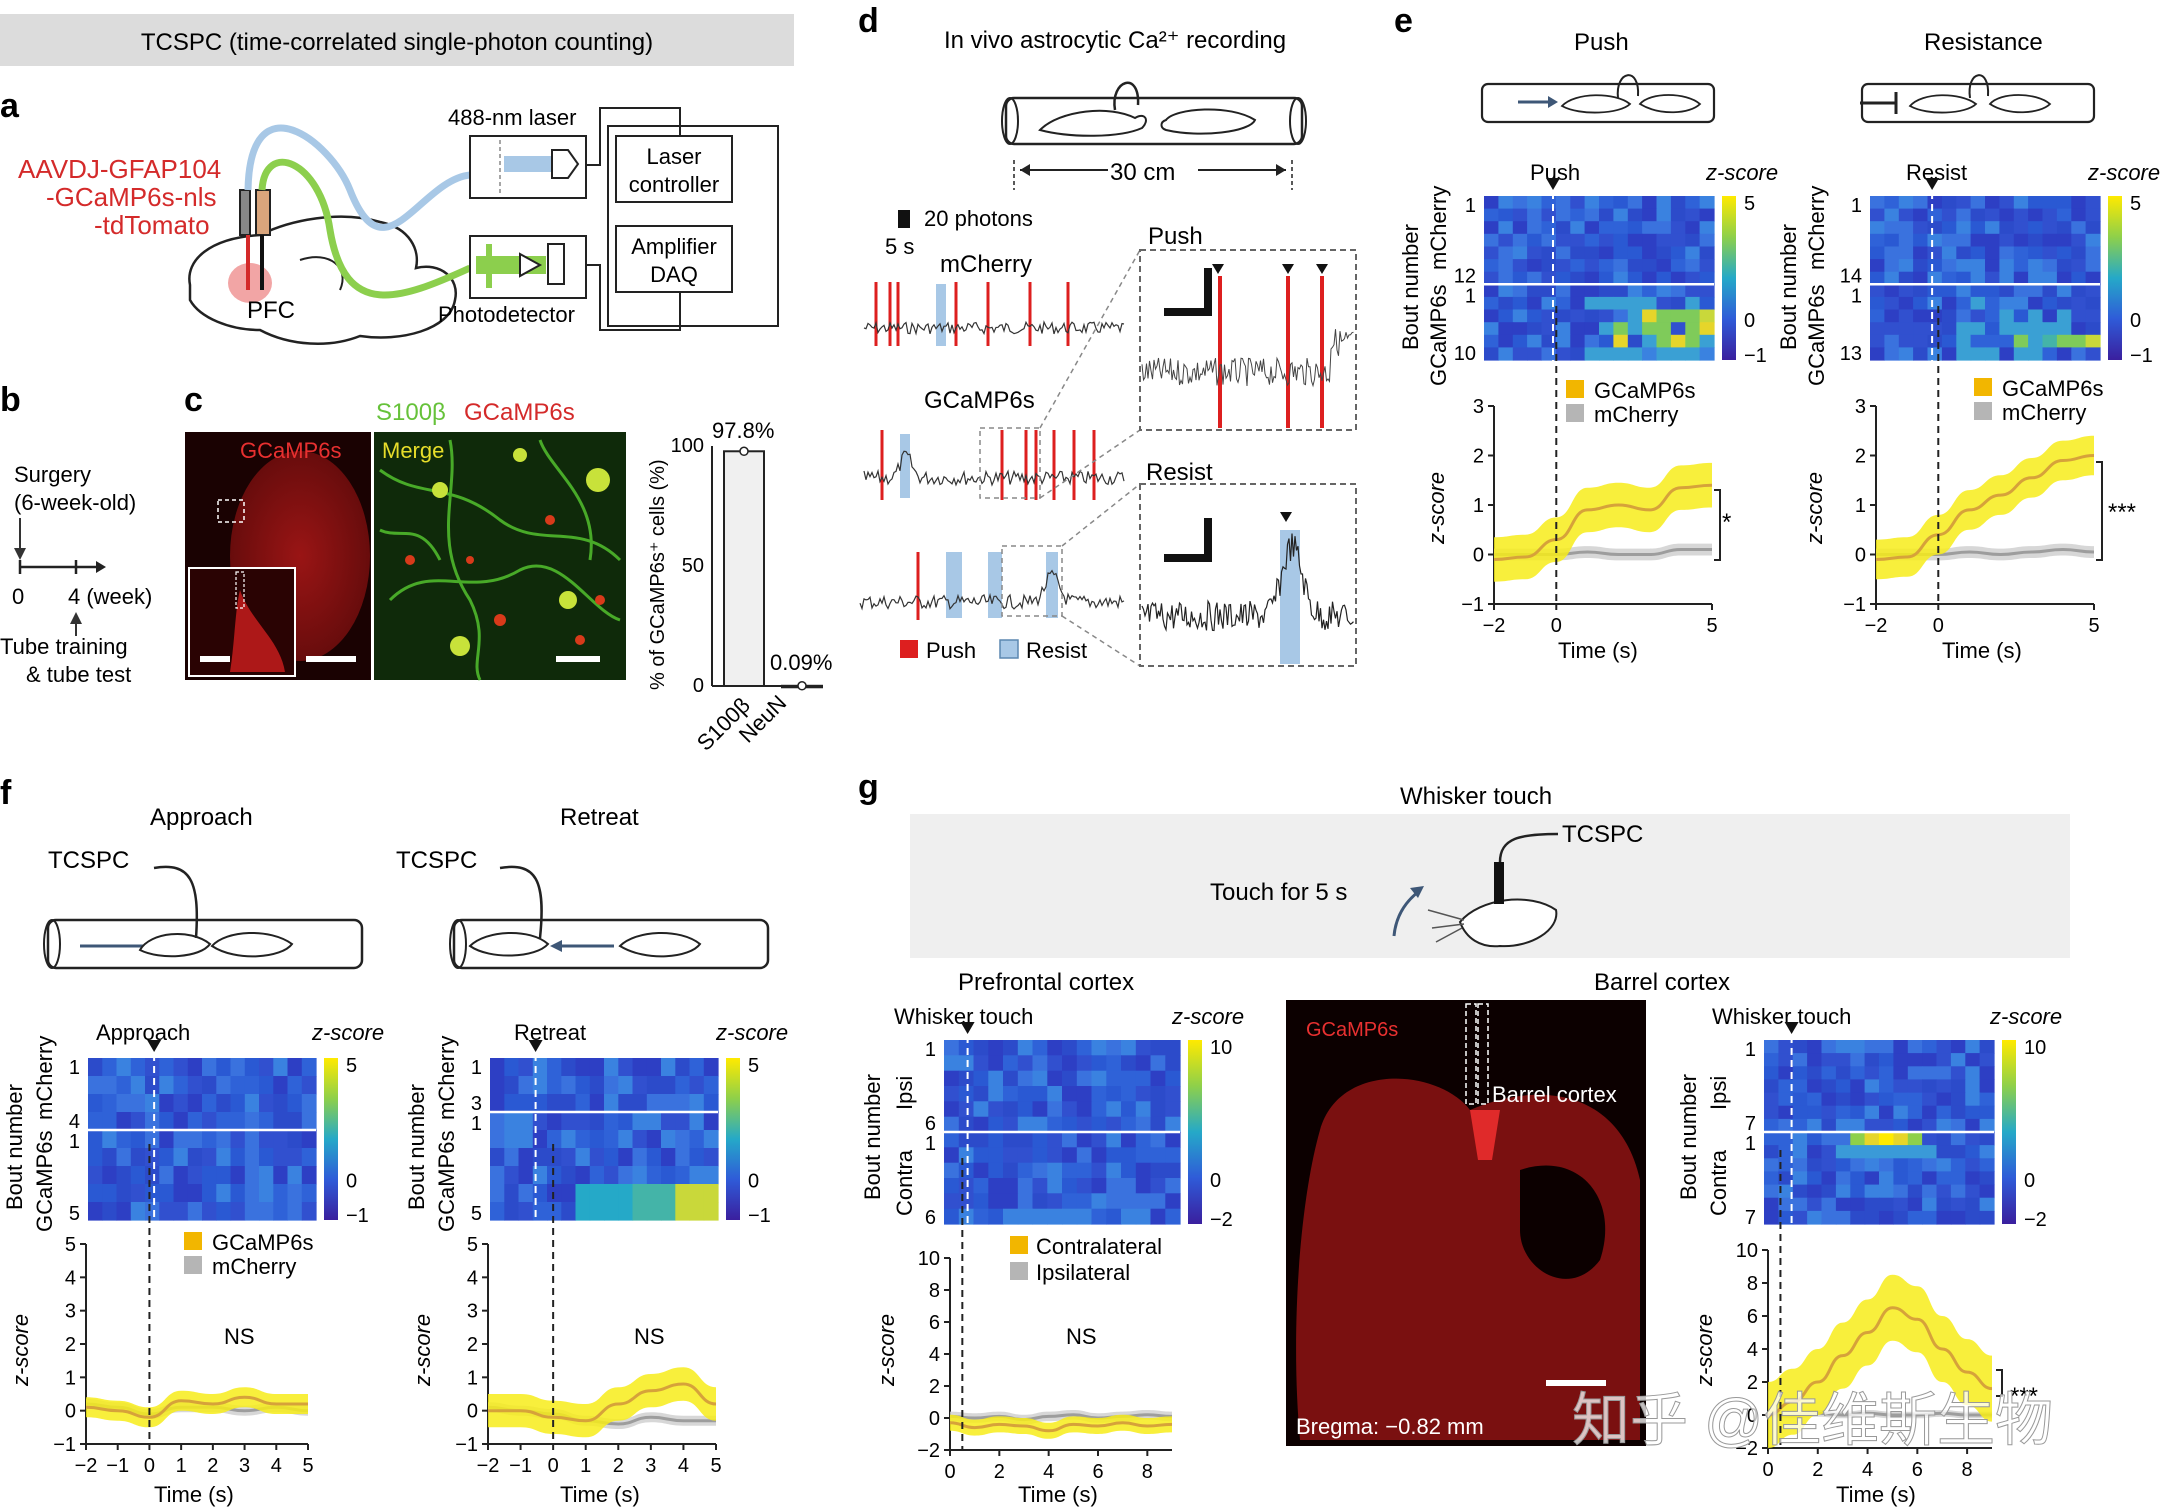  Describe the element at coordinates (744, 568) in the screenshot. I see `bar-S100β` at that location.